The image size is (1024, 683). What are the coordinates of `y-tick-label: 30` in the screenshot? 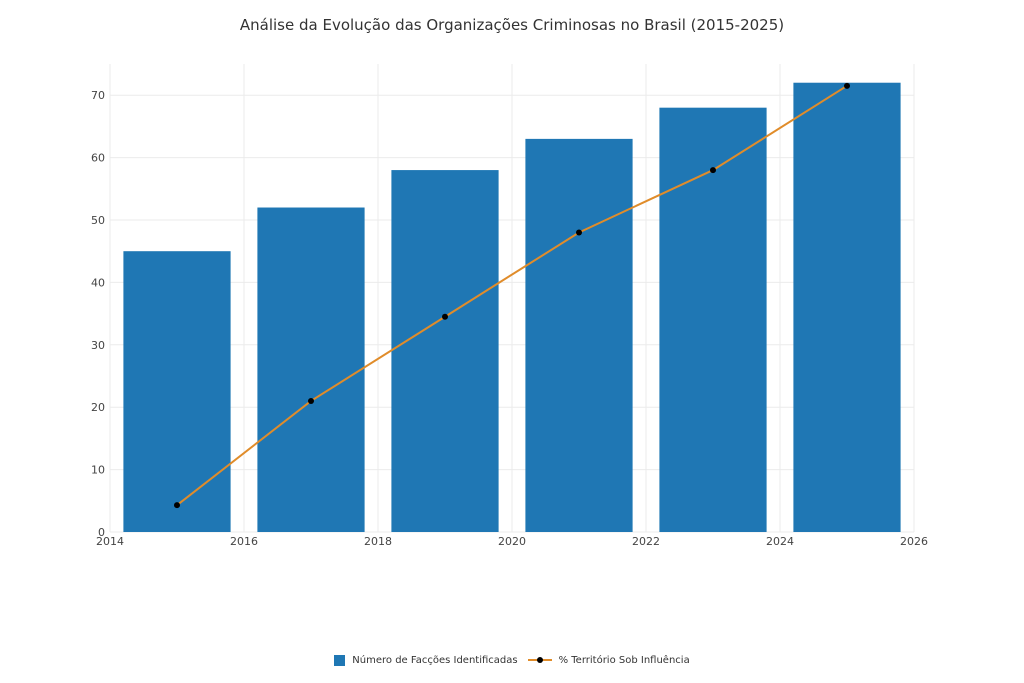 It's located at (98, 345).